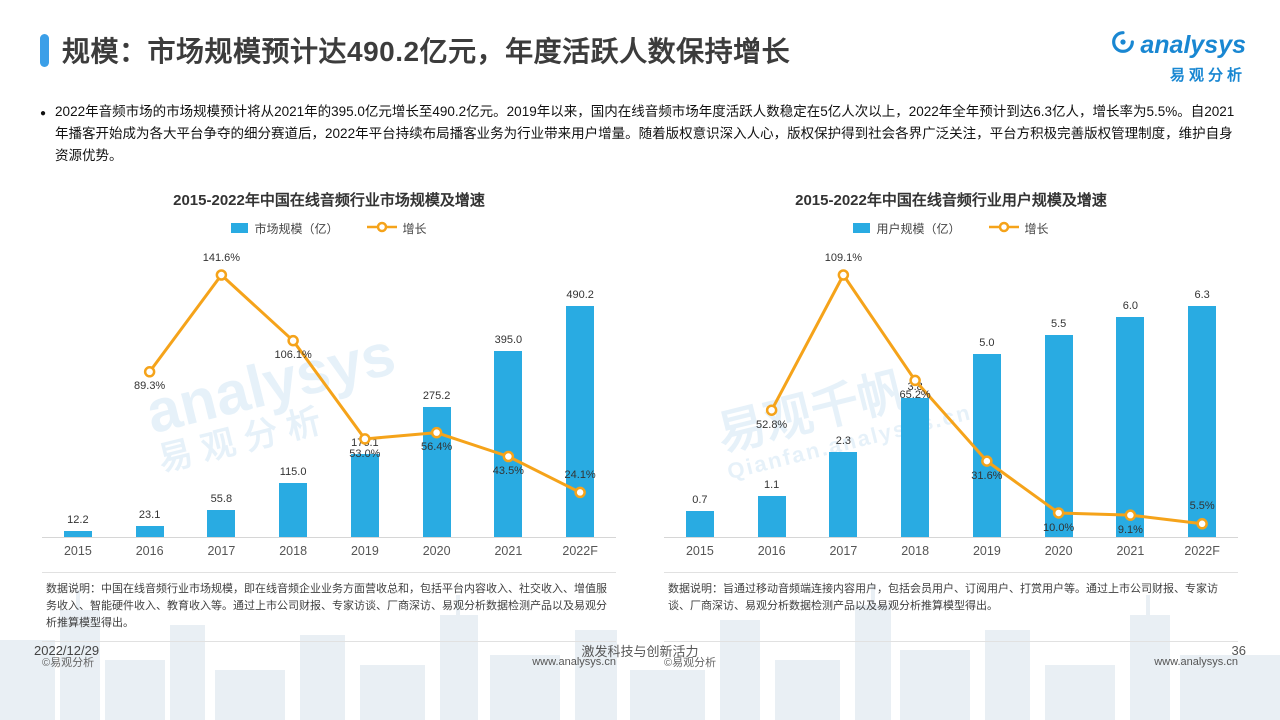 This screenshot has width=1280, height=720. What do you see at coordinates (1130, 306) in the screenshot?
I see `bar-value-label: 6.0` at bounding box center [1130, 306].